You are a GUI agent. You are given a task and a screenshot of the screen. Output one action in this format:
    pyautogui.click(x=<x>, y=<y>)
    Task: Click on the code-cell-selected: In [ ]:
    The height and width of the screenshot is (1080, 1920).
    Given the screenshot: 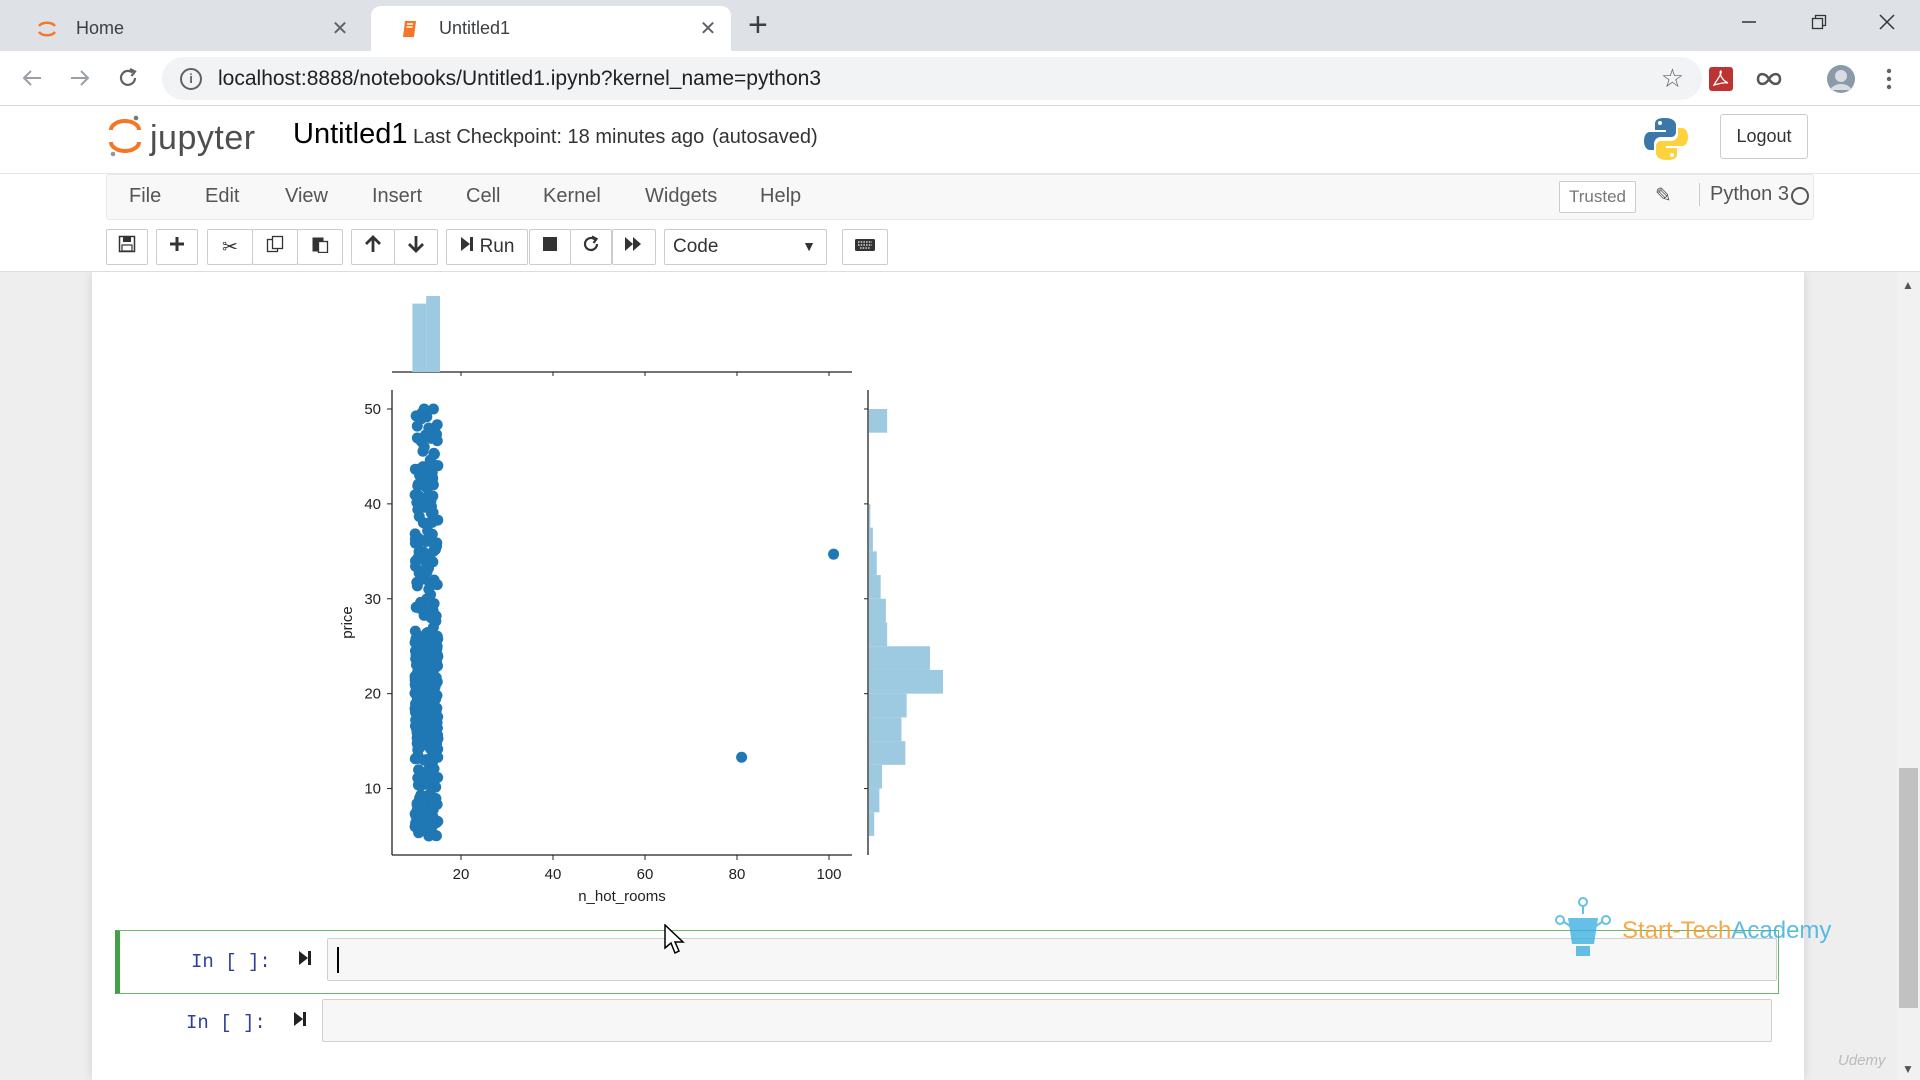 What is the action you would take?
    pyautogui.click(x=947, y=962)
    